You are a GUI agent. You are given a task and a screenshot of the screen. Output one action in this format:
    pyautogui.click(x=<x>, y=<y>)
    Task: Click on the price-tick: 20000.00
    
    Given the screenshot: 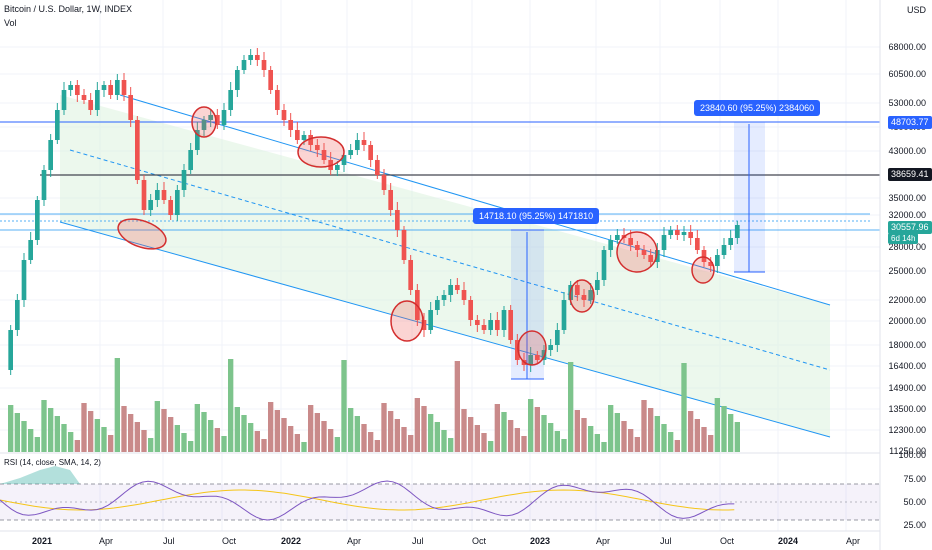 What is the action you would take?
    pyautogui.click(x=907, y=321)
    